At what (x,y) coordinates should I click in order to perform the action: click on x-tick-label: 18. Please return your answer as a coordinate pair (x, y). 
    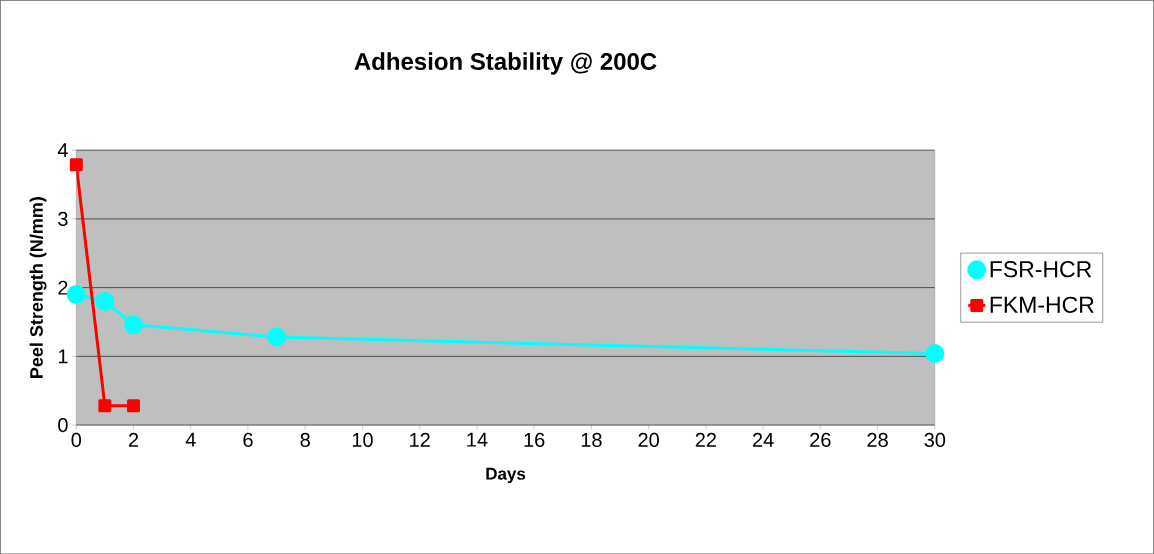
    Looking at the image, I should click on (591, 439).